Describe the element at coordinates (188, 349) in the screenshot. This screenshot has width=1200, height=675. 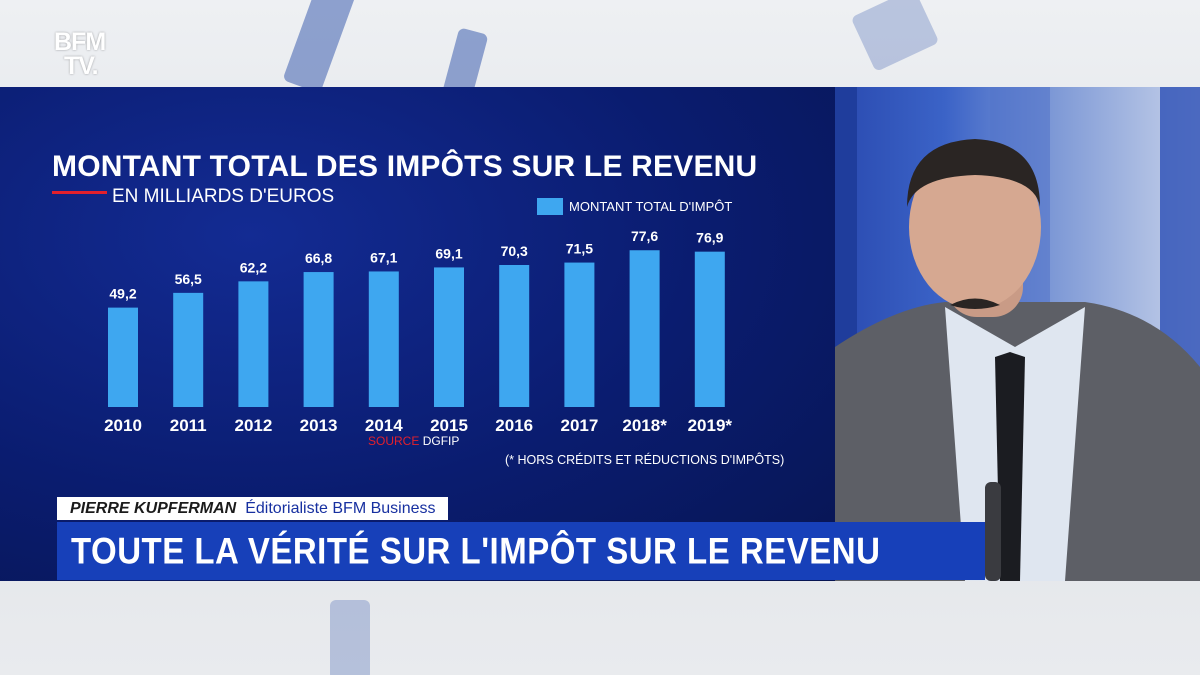
I see `bar-2011` at that location.